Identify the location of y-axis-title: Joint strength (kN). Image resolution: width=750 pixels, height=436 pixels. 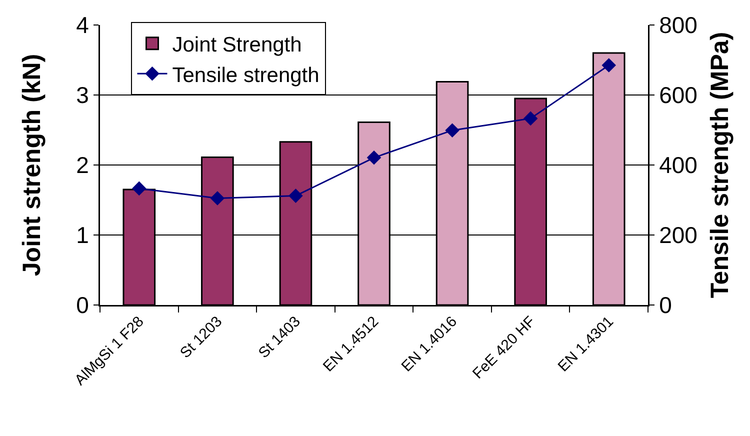
(32, 165).